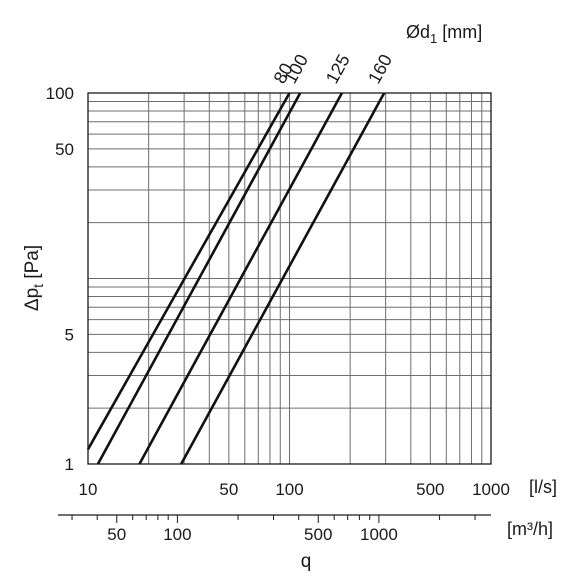 The width and height of the screenshot is (582, 586). What do you see at coordinates (69, 334) in the screenshot?
I see `y-tick-label: 5` at bounding box center [69, 334].